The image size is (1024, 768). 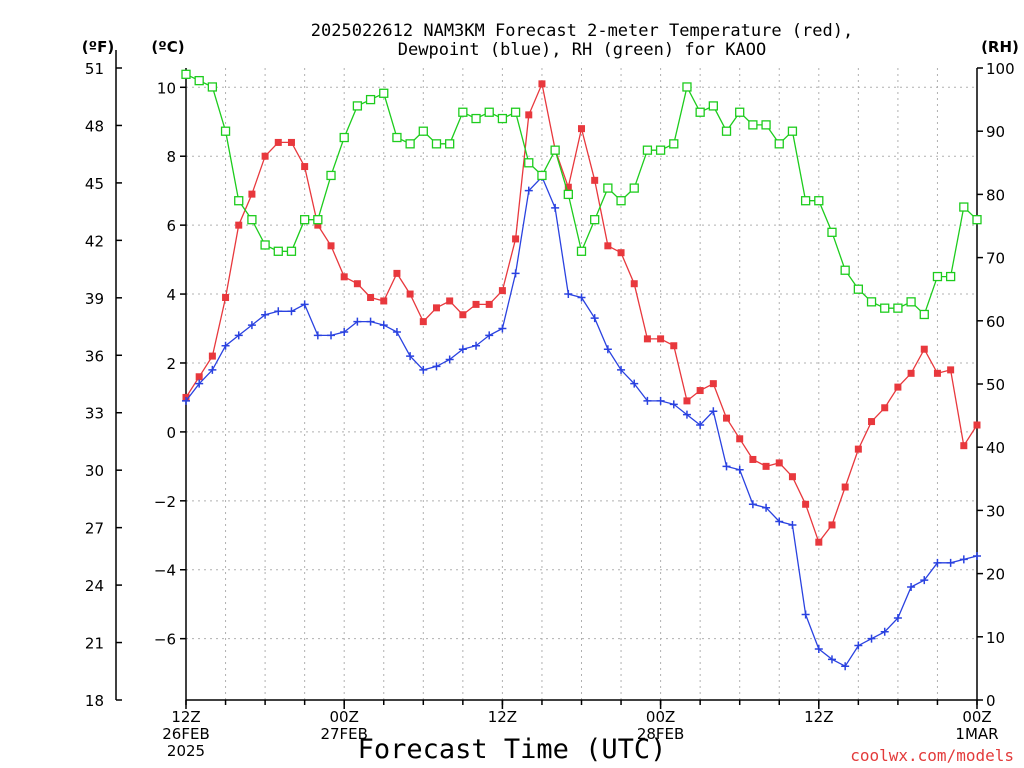 I want to click on celsius-tick-label-4: 2, so click(x=171, y=364).